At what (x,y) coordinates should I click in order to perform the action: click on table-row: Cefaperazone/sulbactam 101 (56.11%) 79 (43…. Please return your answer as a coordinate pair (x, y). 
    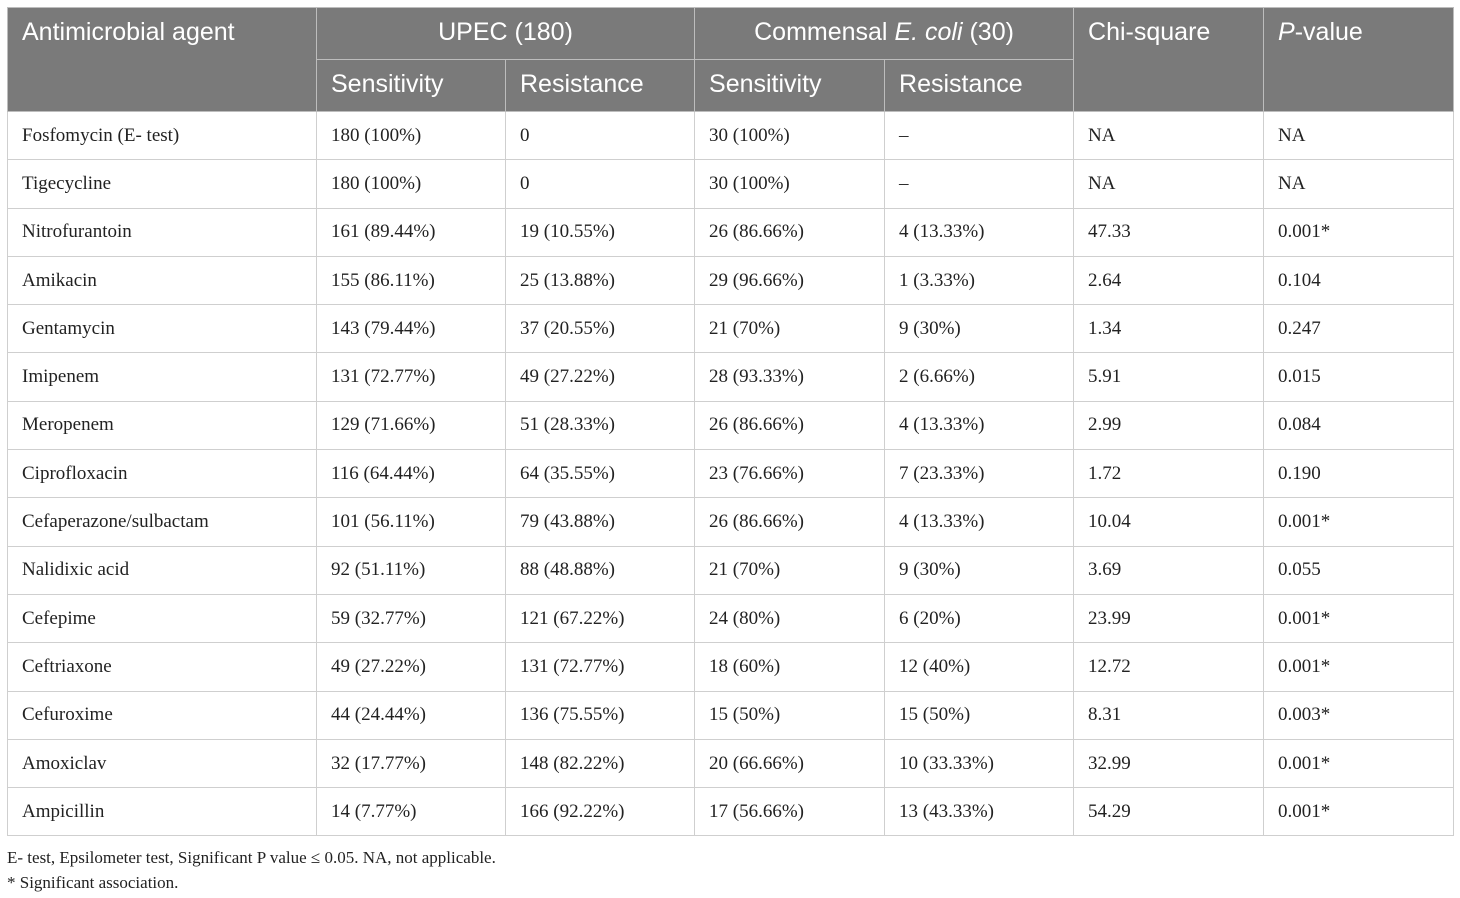
    Looking at the image, I should click on (731, 522).